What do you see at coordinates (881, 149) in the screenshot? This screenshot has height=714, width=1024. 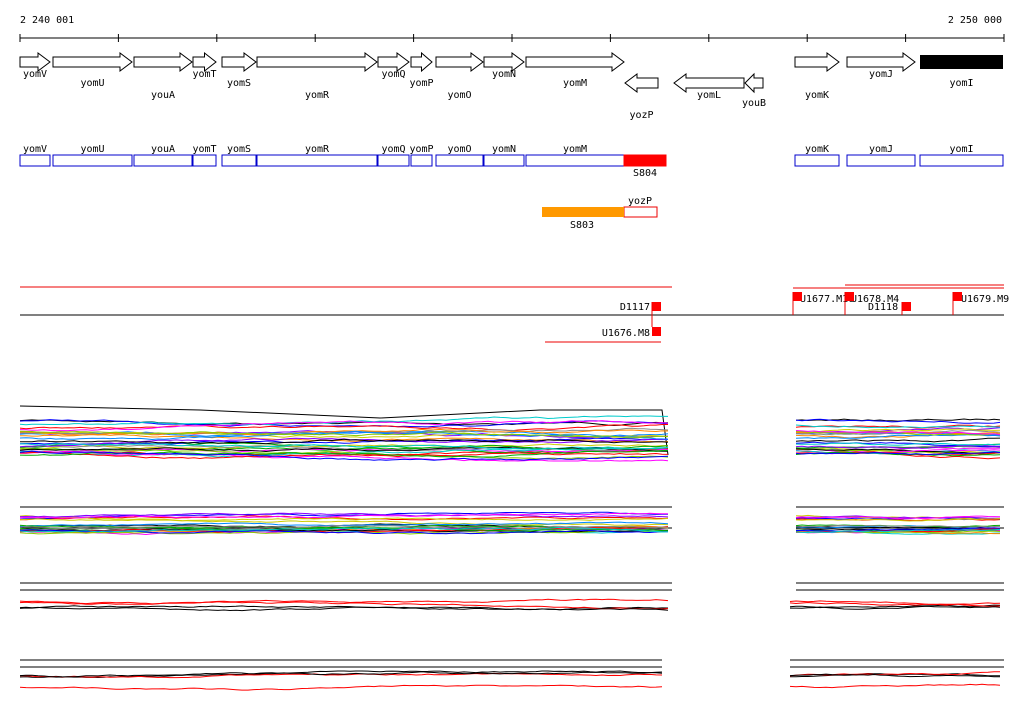 I see `annotation-label: yomJ` at bounding box center [881, 149].